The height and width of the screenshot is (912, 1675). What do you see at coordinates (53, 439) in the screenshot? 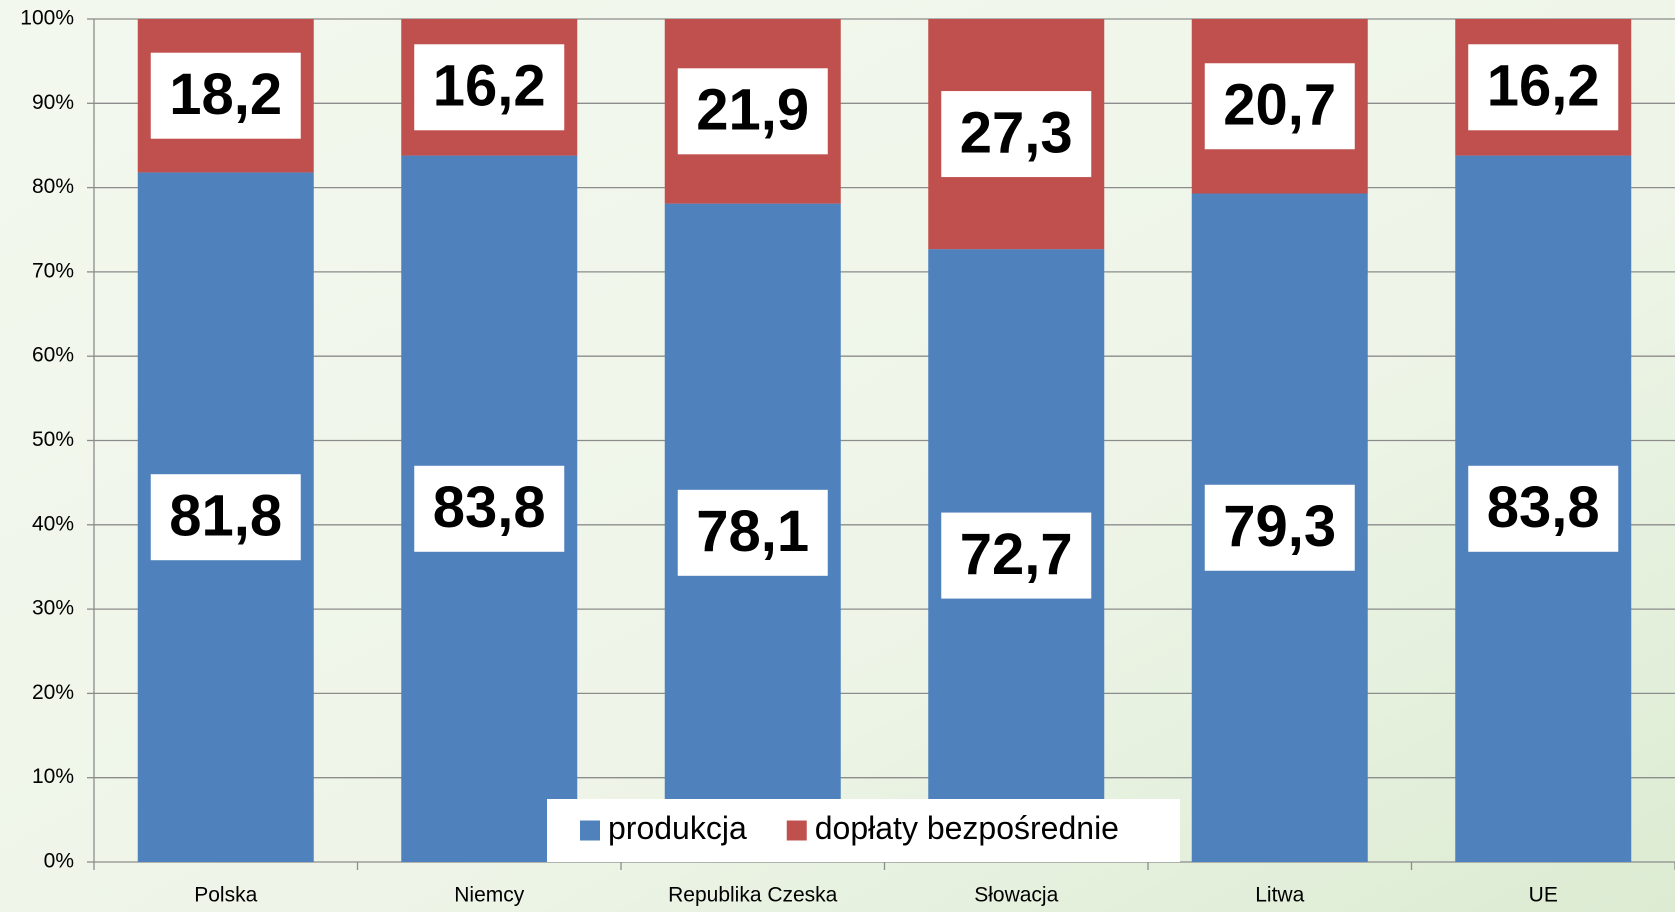
I see `y-tick-label: 50%` at bounding box center [53, 439].